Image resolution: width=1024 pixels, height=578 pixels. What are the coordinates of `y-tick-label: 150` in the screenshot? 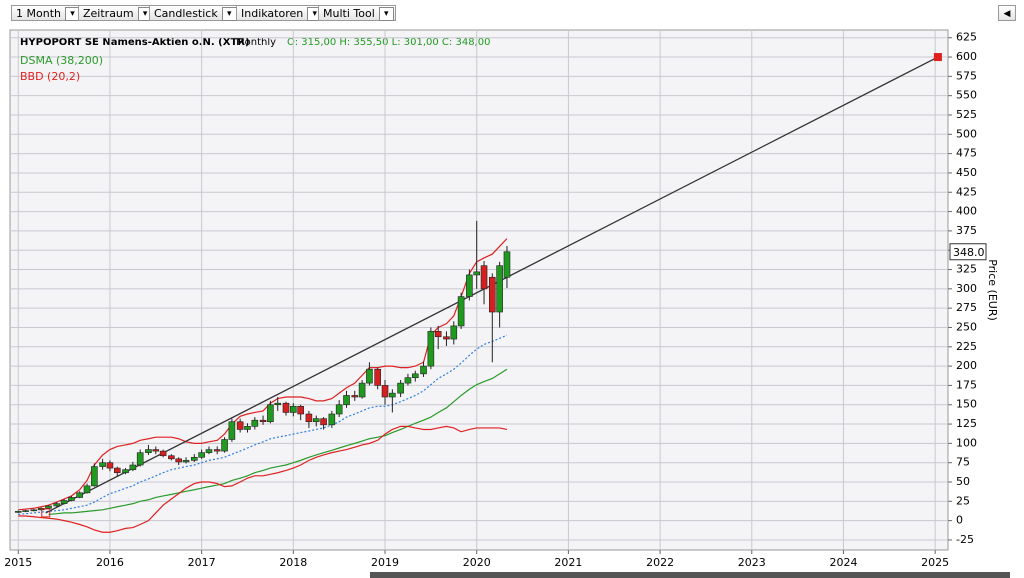 It's located at (966, 404).